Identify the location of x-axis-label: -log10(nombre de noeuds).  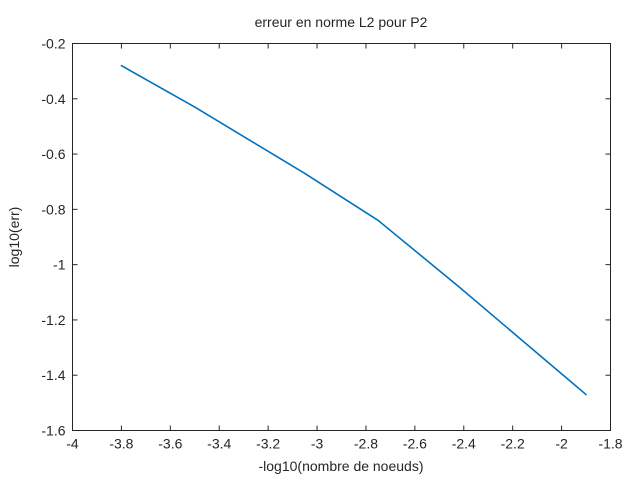
(341, 466).